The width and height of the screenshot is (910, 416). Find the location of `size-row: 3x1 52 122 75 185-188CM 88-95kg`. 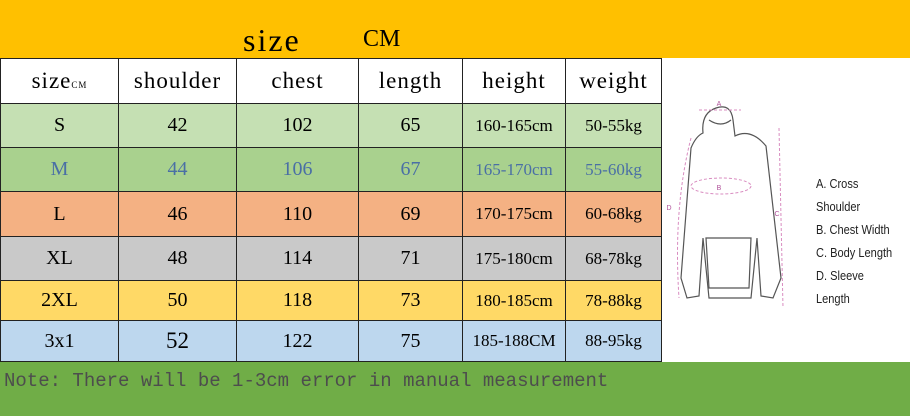

size-row: 3x1 52 122 75 185-188CM 88-95kg is located at coordinates (331, 341).